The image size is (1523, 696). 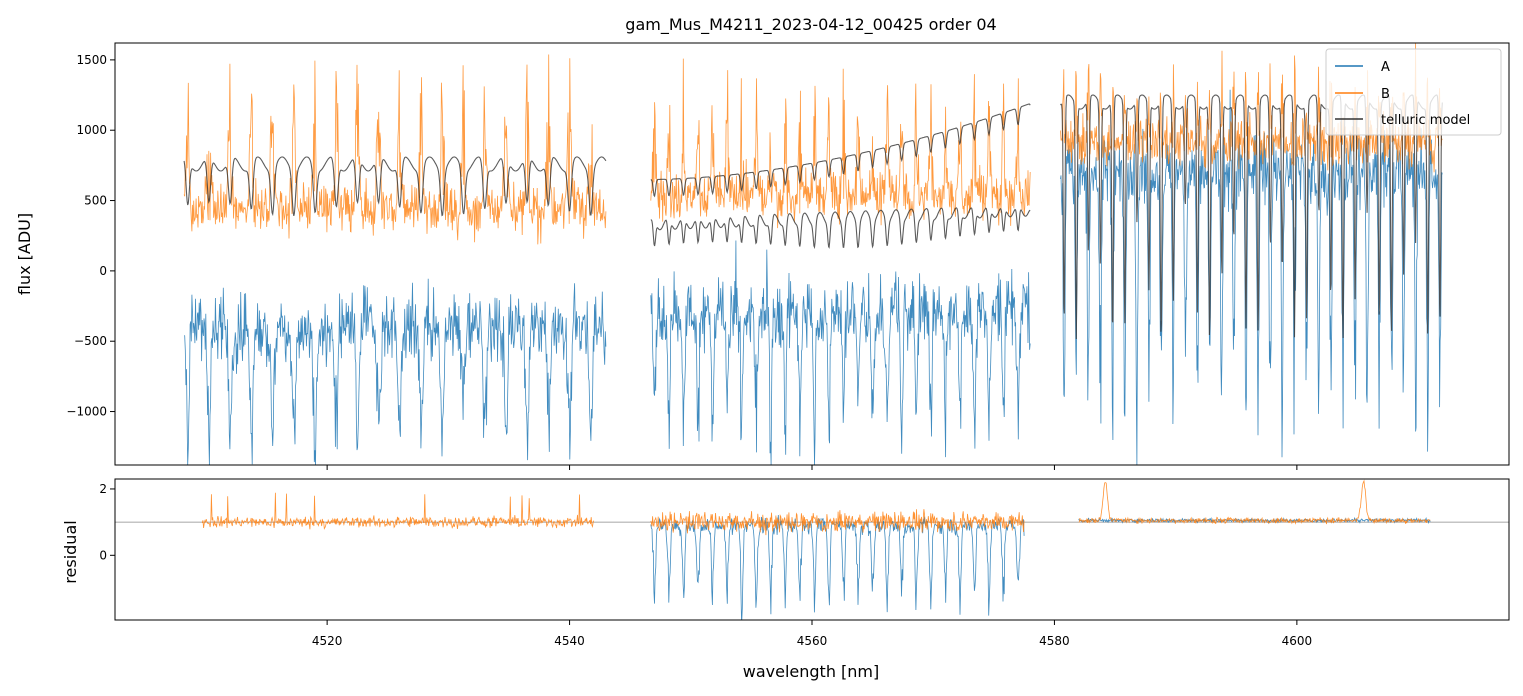 I want to click on legend-label-b: B, so click(x=1385, y=94).